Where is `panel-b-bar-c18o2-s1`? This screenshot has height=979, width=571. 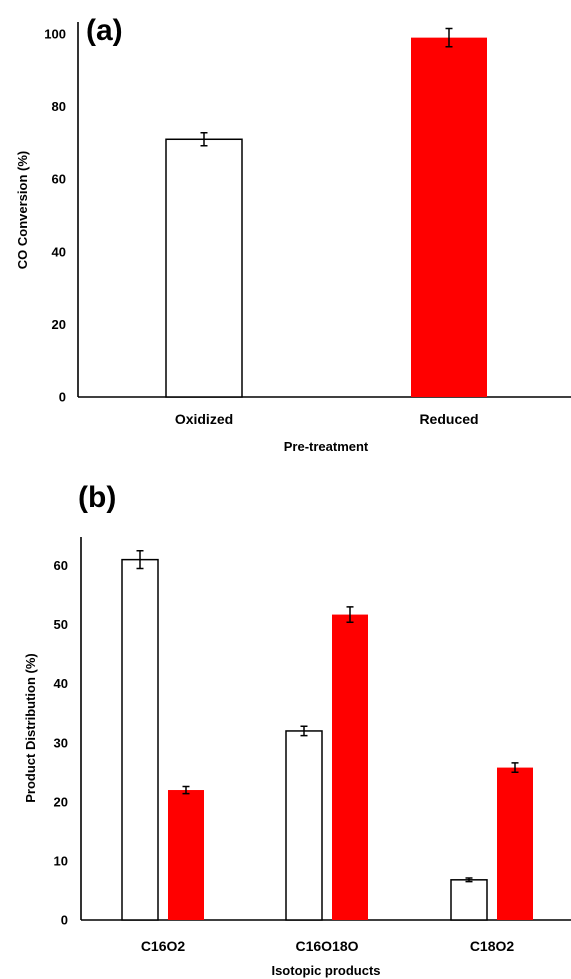
panel-b-bar-c18o2-s1 is located at coordinates (515, 843).